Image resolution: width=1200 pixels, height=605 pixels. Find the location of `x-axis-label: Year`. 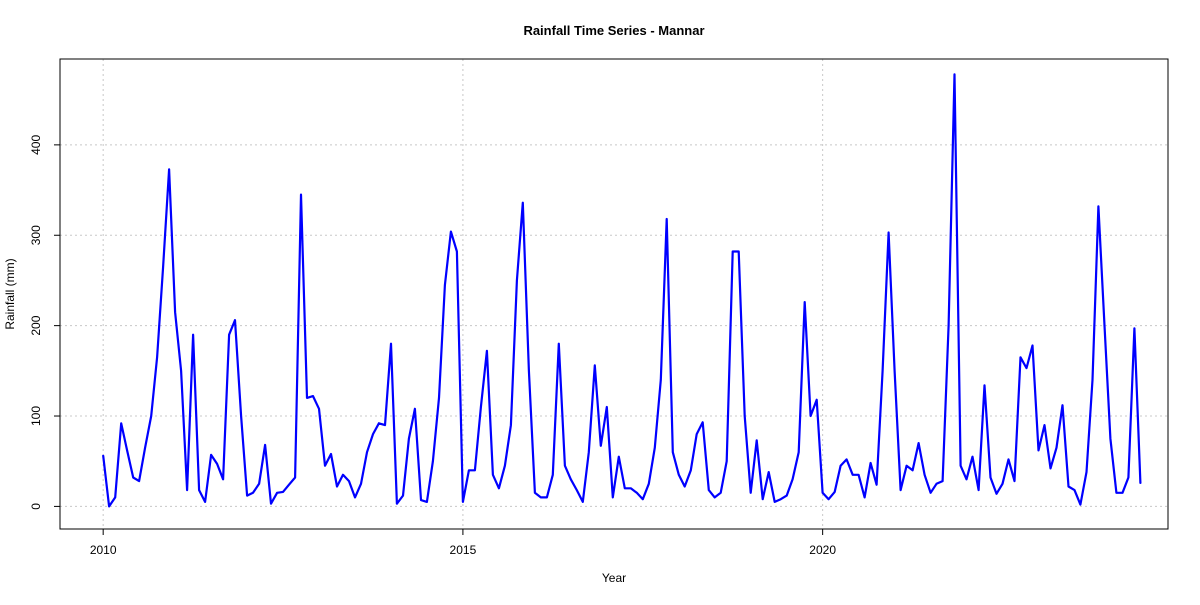

x-axis-label: Year is located at coordinates (614, 578).